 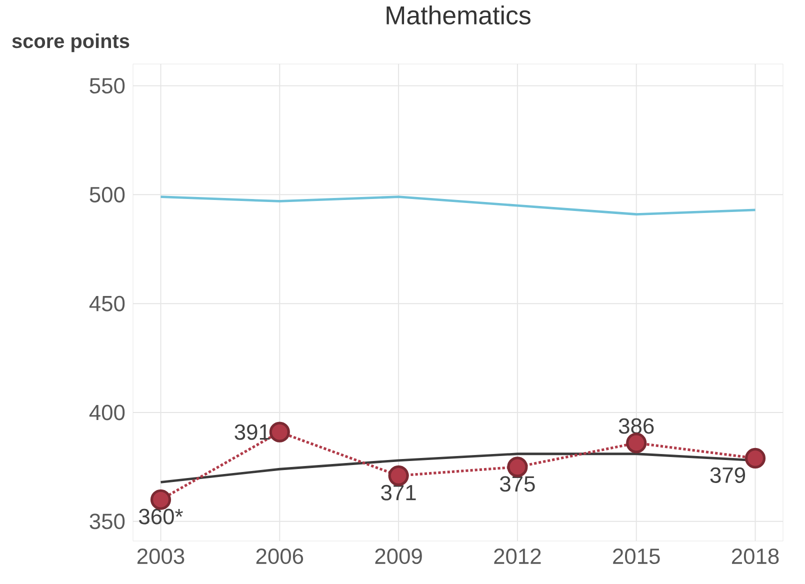 I want to click on y-tick-label: 550, so click(x=107, y=86).